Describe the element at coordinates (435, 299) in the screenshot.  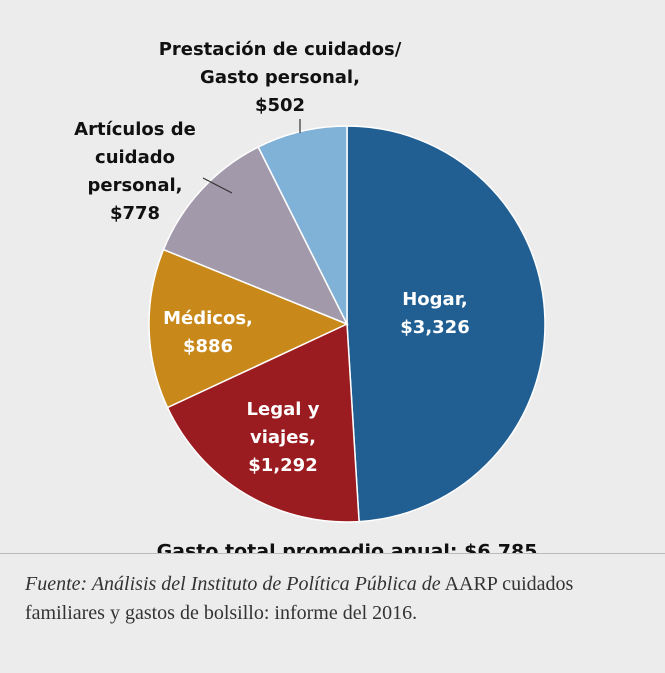
I see `slice-label: Hogar,` at that location.